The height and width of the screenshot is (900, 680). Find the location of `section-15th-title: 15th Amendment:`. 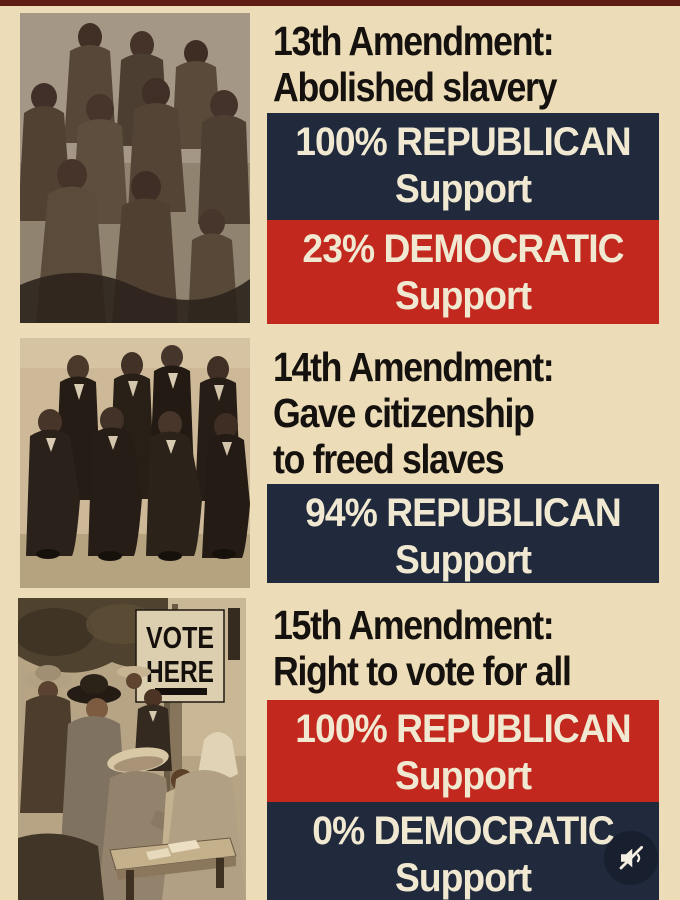

section-15th-title: 15th Amendment: is located at coordinates (414, 625).